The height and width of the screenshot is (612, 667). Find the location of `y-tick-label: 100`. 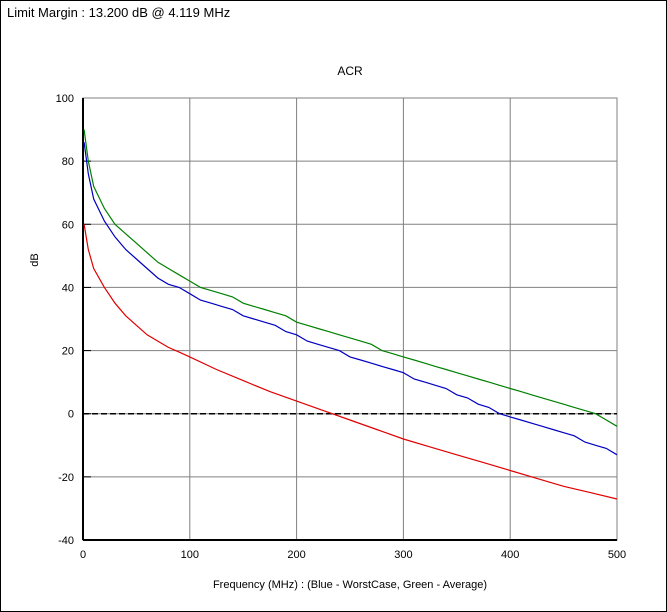

y-tick-label: 100 is located at coordinates (65, 99).